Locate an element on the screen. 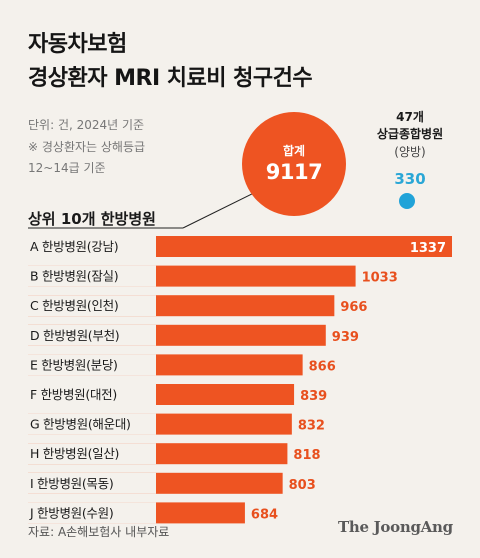 Image resolution: width=480 pixels, height=558 pixels. footnote-line1: ※ 경상환자는 상해등급 is located at coordinates (87, 147).